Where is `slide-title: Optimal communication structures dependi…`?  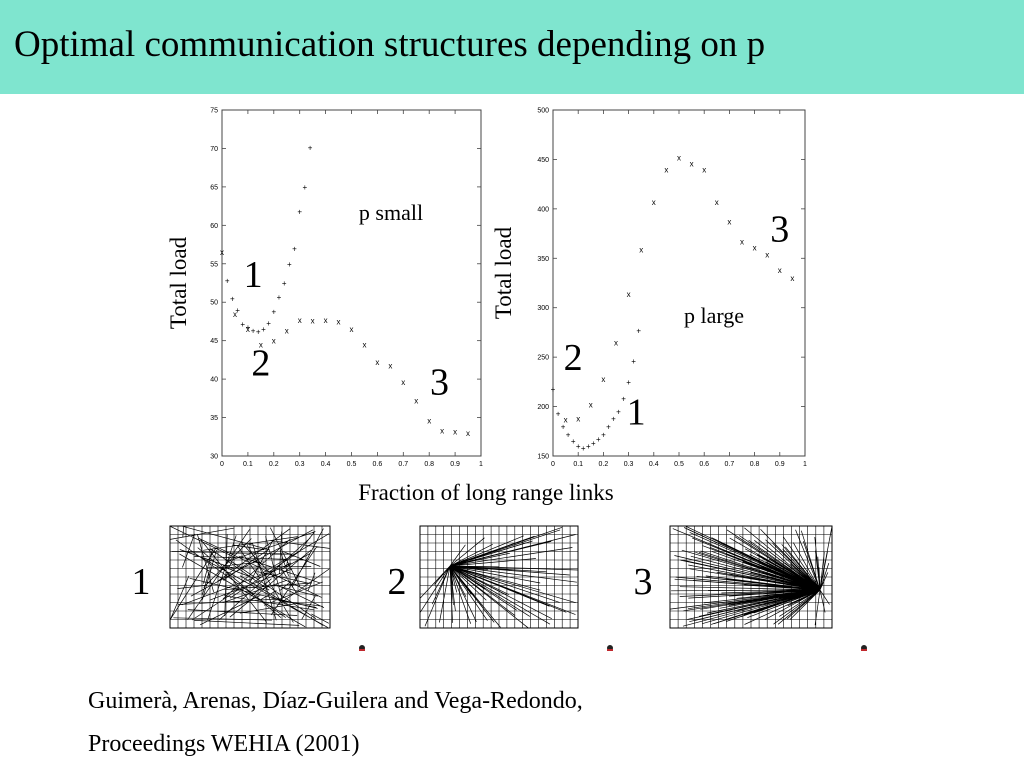
slide-title: Optimal communication structures dependi… is located at coordinates (390, 44).